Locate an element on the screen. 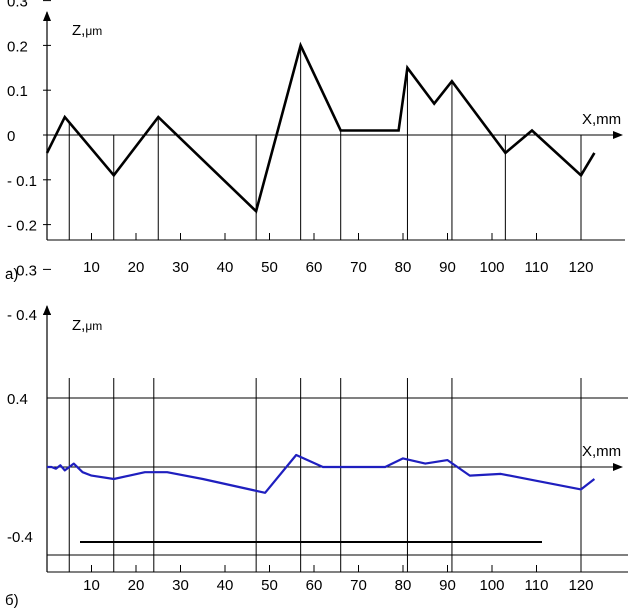 The height and width of the screenshot is (608, 641). panel-a-y-tick-label: - 0.2 is located at coordinates (22, 226).